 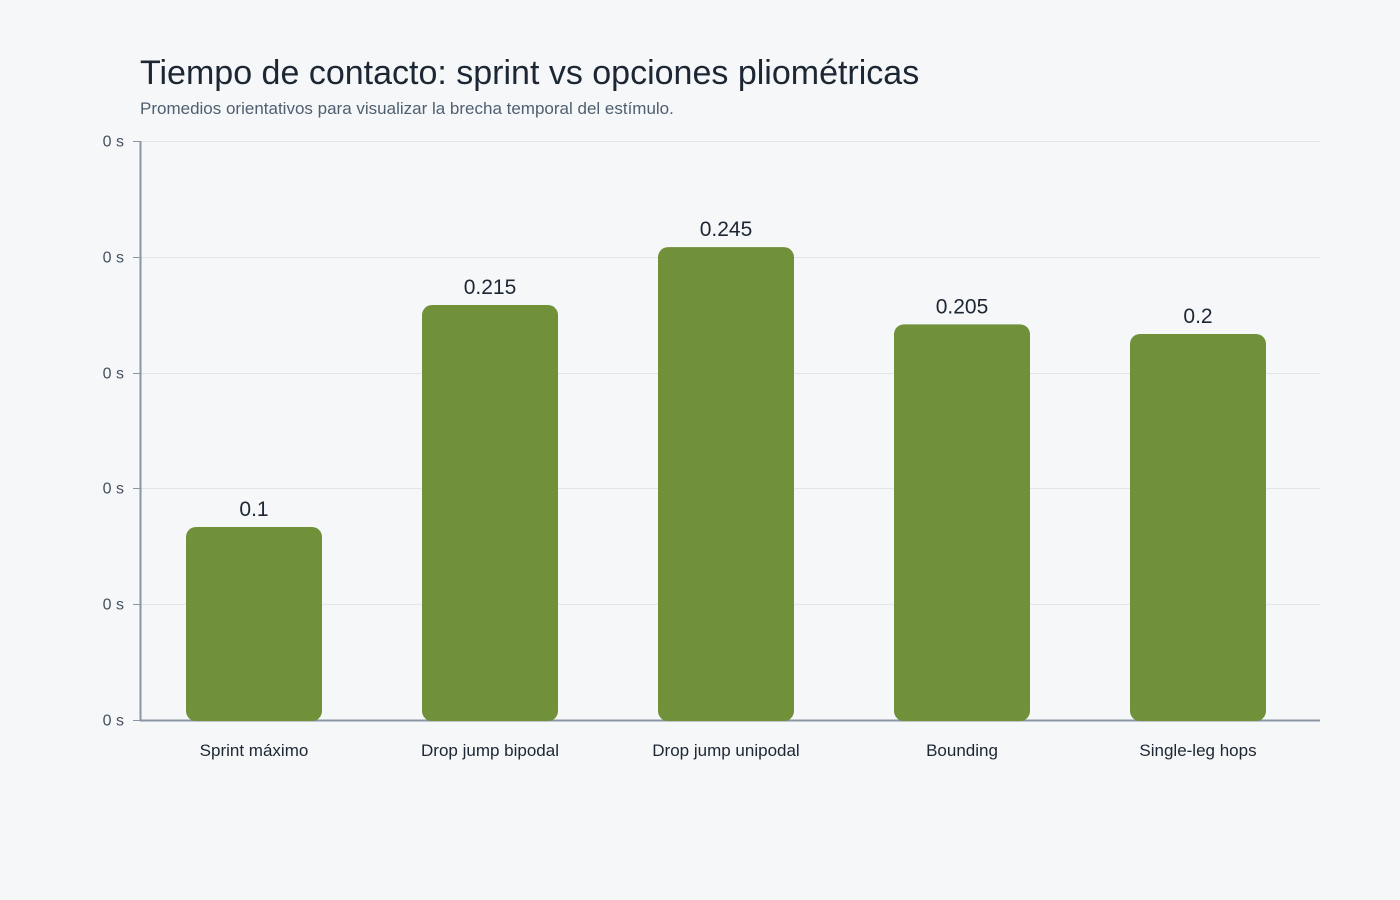 What do you see at coordinates (962, 750) in the screenshot?
I see `x-category-label: Bounding` at bounding box center [962, 750].